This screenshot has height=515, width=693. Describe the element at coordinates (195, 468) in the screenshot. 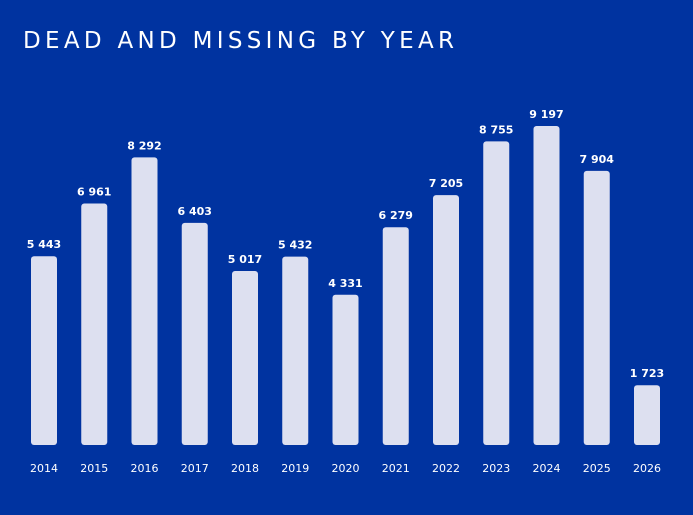

I see `x-tick-label-2017: 2017` at that location.